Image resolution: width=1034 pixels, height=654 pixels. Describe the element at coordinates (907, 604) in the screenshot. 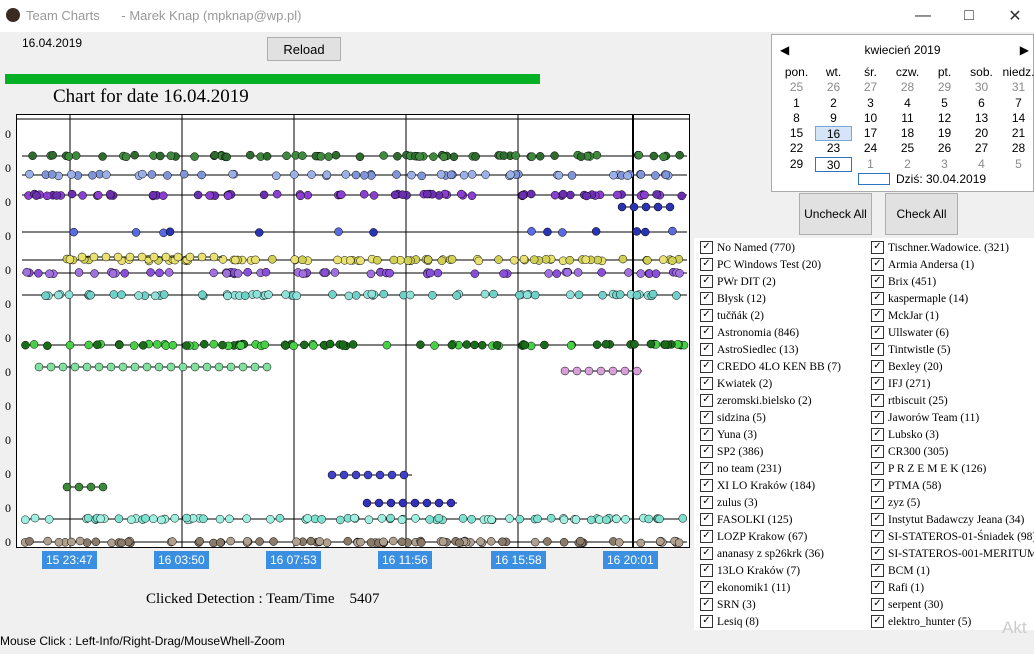

I see `team-checkbox-item: ✓ serpent (30)` at that location.